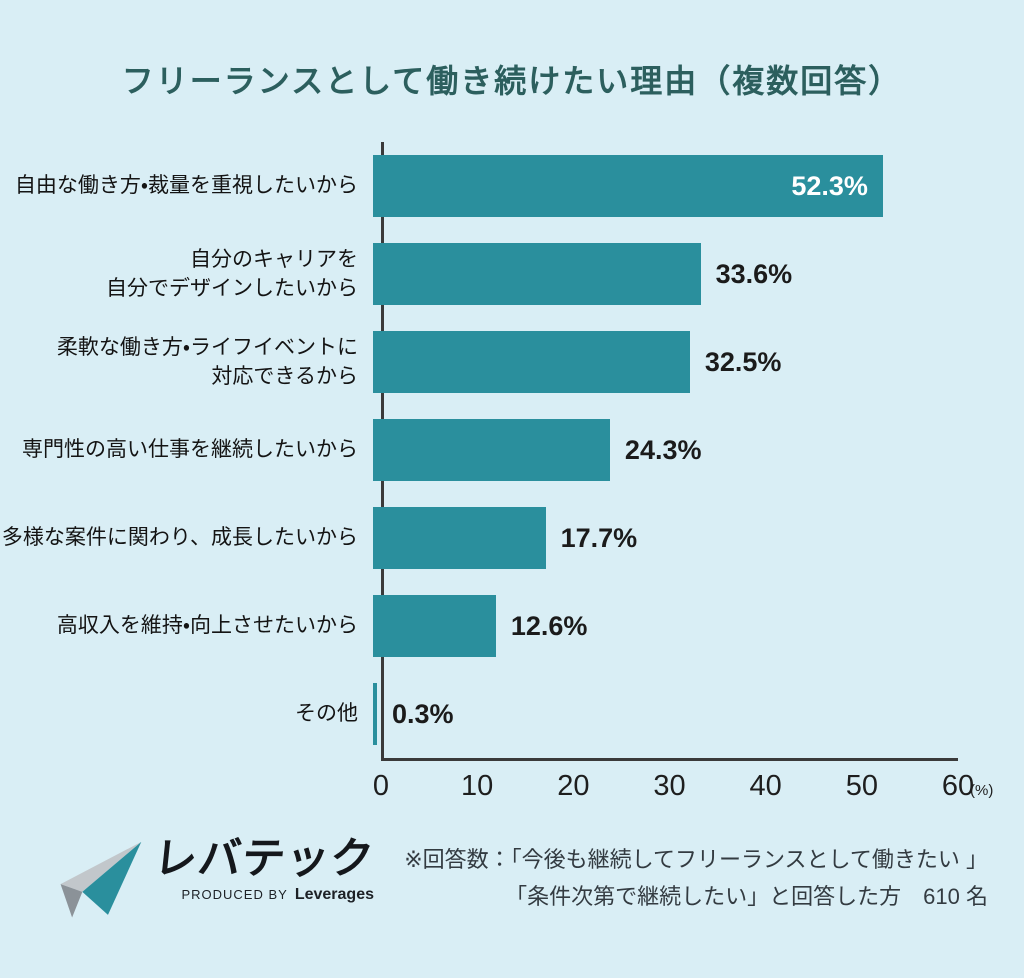 The image size is (1024, 978). I want to click on company-name: Leverages, so click(334, 895).